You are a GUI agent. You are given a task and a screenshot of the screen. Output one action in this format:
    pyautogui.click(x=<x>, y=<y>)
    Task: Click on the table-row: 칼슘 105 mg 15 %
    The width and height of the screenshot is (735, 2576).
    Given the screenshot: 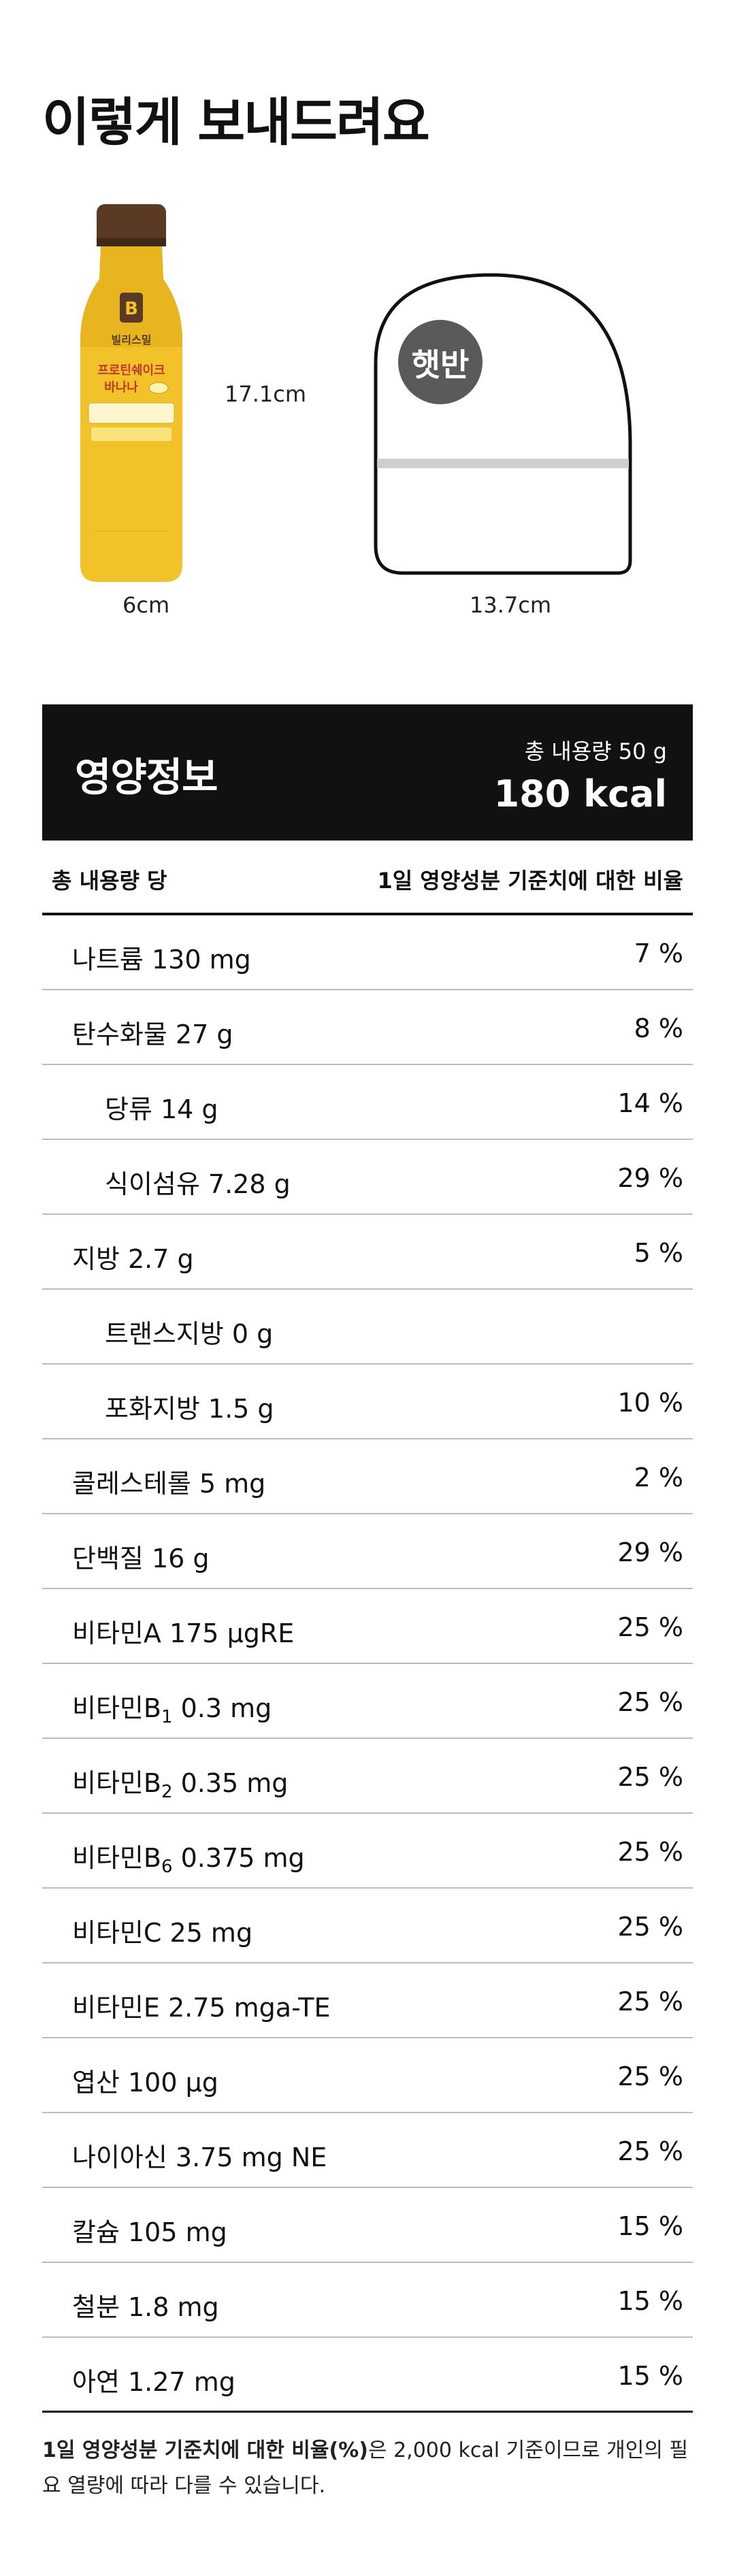 What is the action you would take?
    pyautogui.click(x=367, y=2225)
    